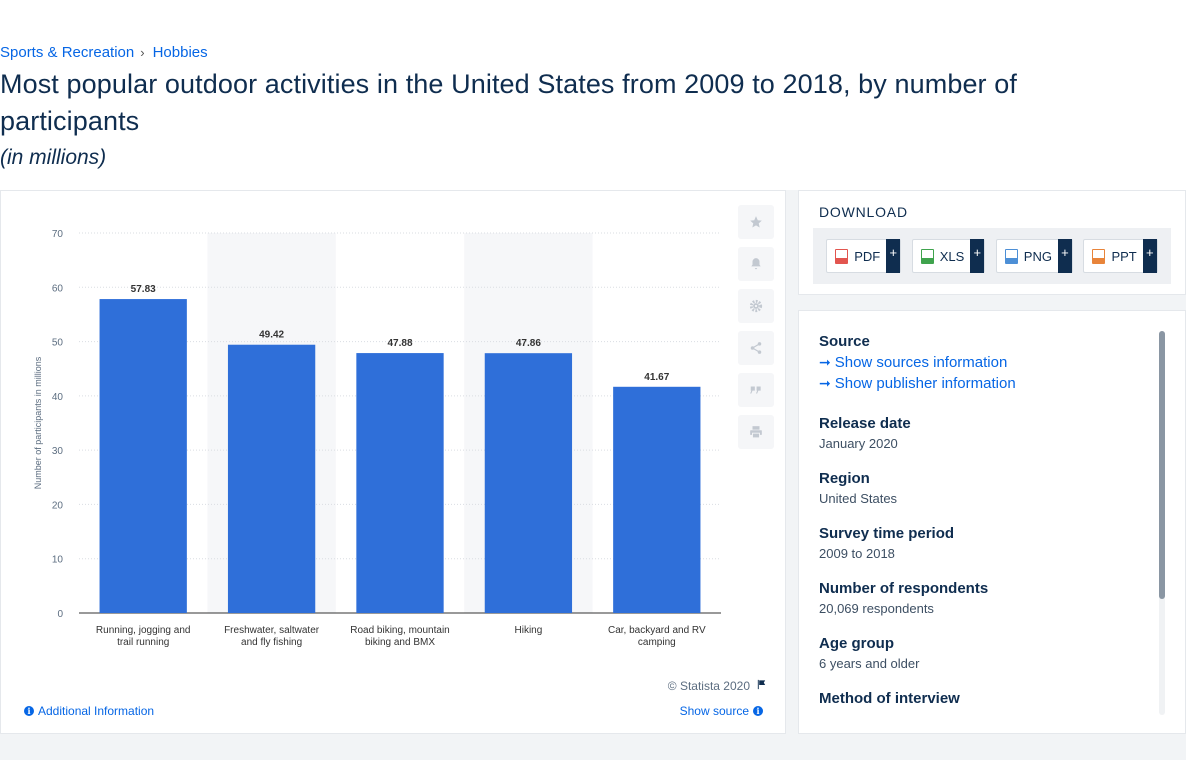 This screenshot has width=1186, height=760. I want to click on data-label: 47.88, so click(399, 343).